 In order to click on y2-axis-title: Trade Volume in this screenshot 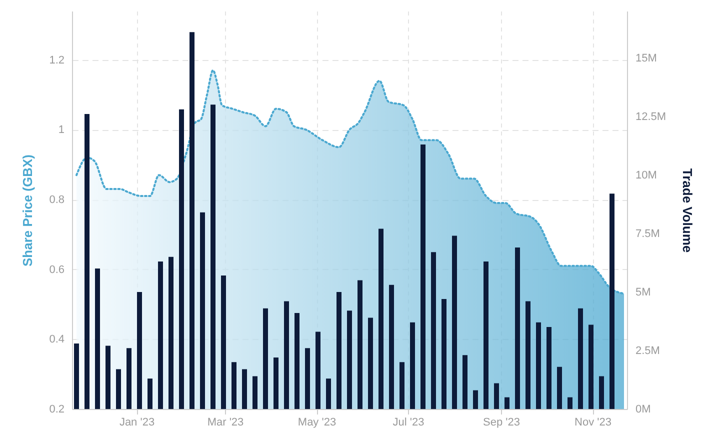, I will do `click(688, 210)`.